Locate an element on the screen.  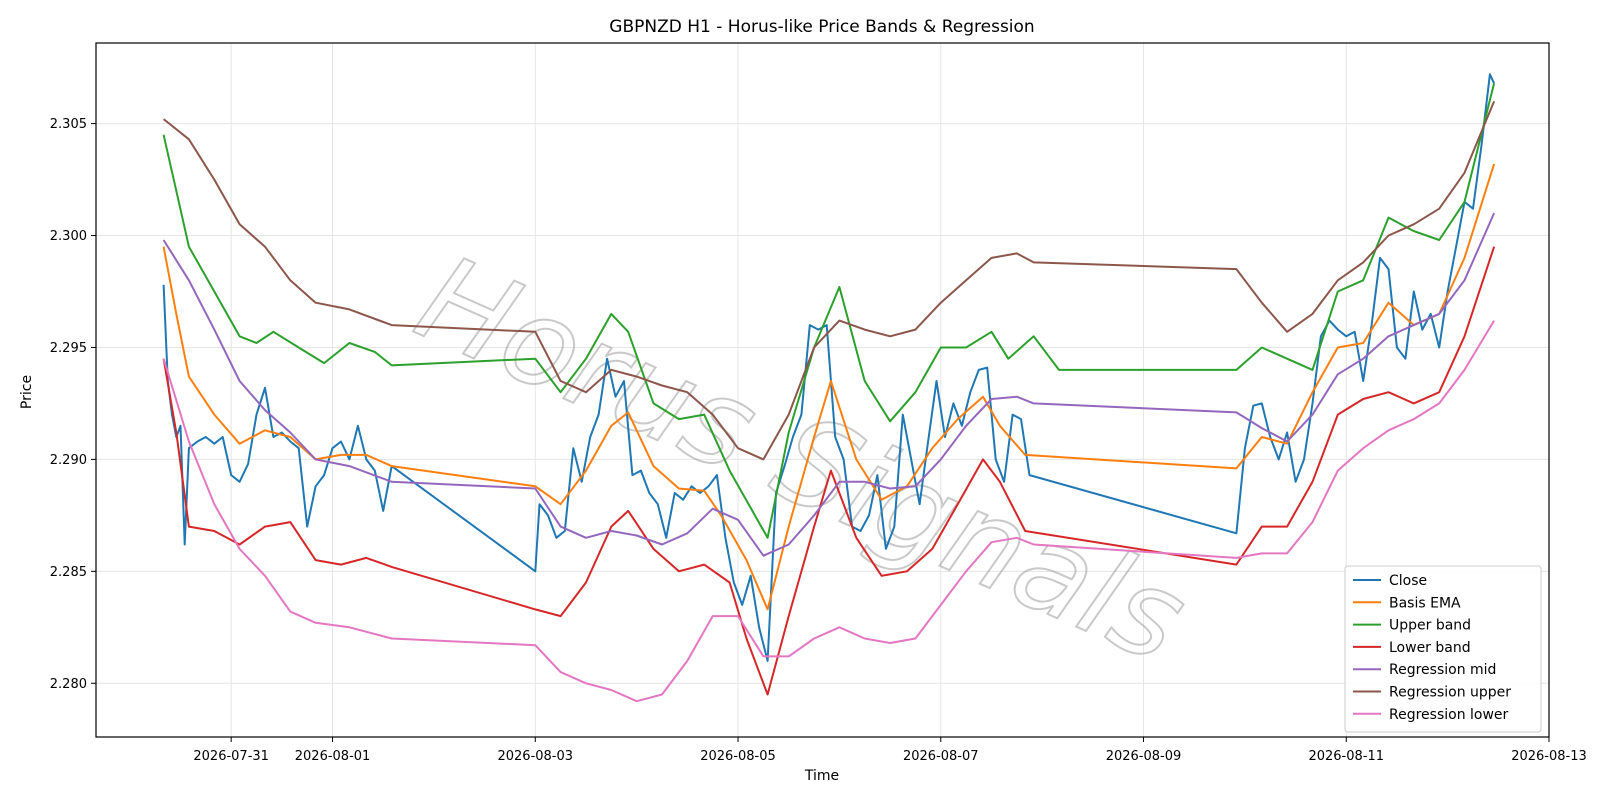
legend-label: Regression mid is located at coordinates (1442, 670).